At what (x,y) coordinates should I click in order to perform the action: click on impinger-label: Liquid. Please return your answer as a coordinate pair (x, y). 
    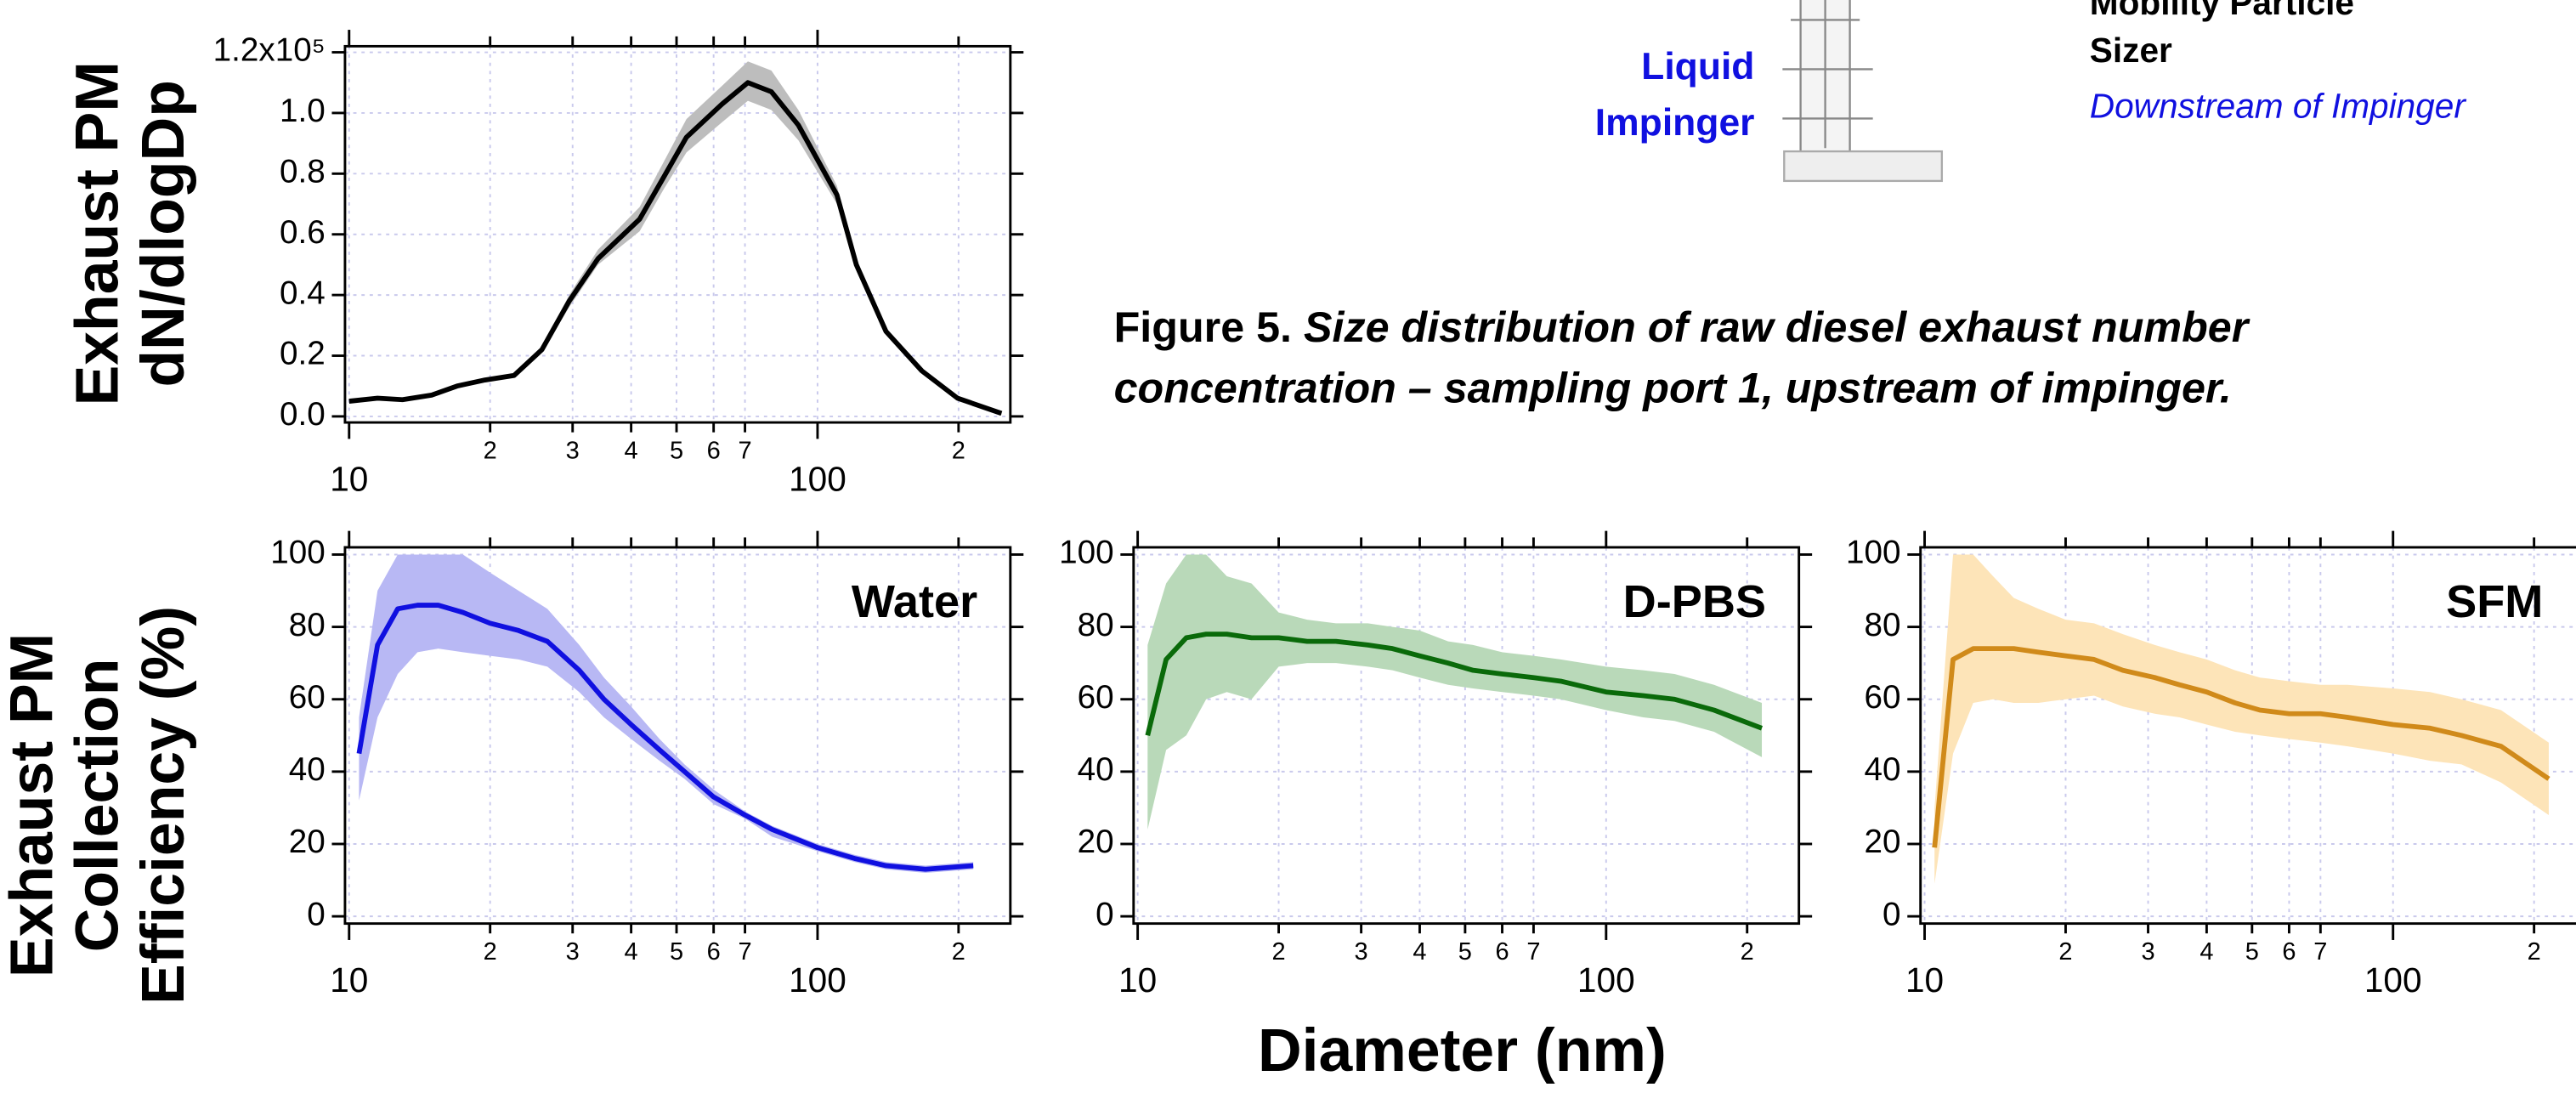
    Looking at the image, I should click on (1697, 67).